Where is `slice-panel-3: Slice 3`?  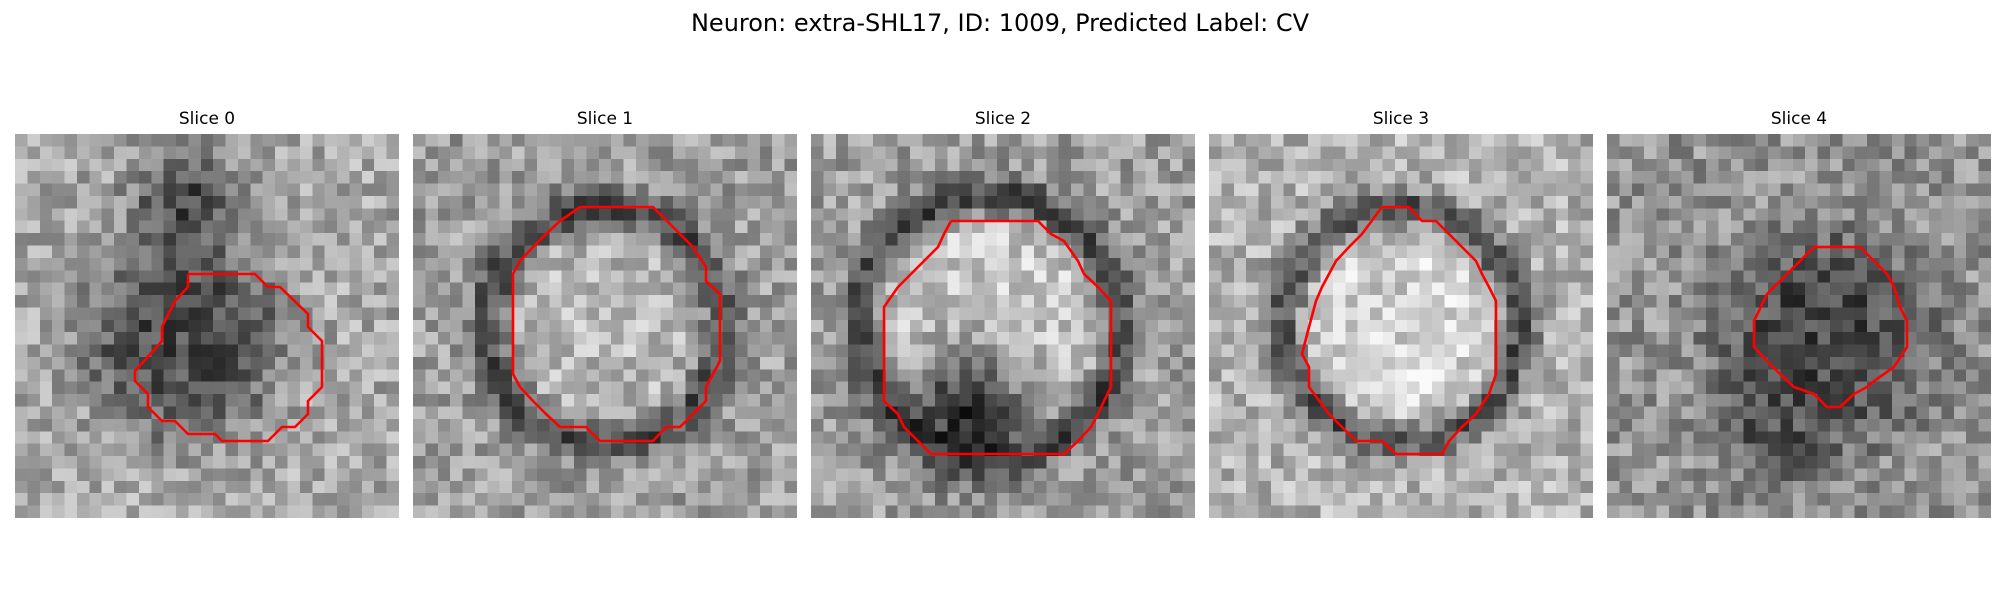
slice-panel-3: Slice 3 is located at coordinates (1401, 313).